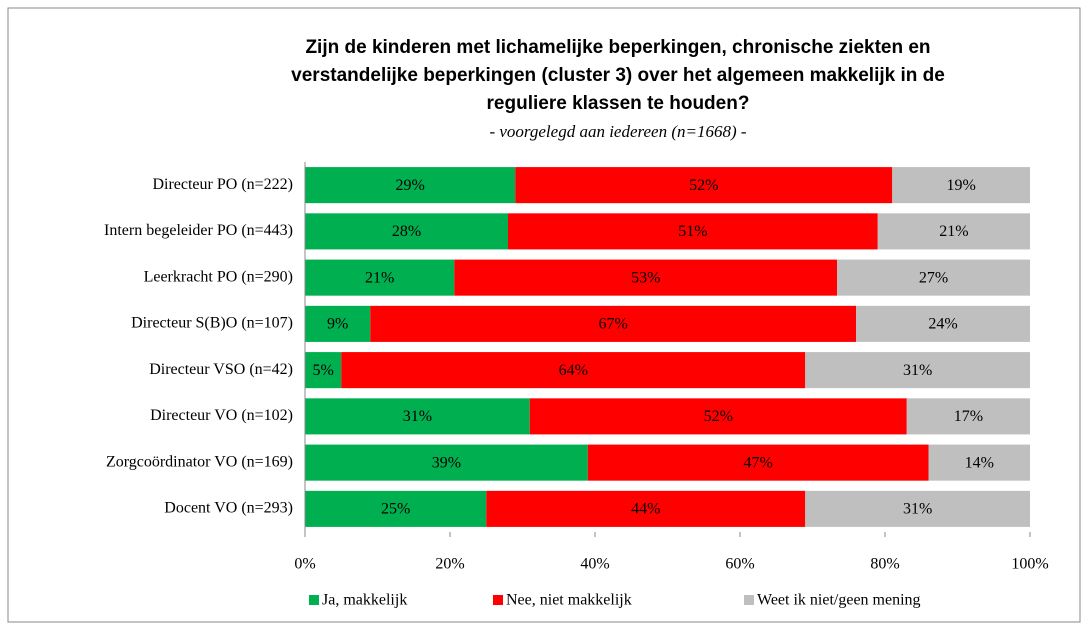 The image size is (1090, 632). I want to click on data-label: 44%, so click(645, 509).